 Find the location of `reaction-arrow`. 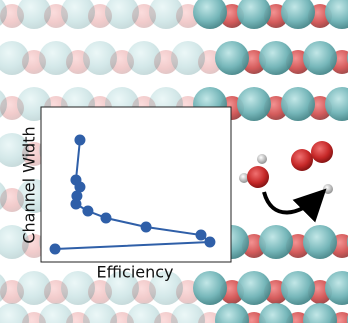

reaction-arrow is located at coordinates (294, 205).